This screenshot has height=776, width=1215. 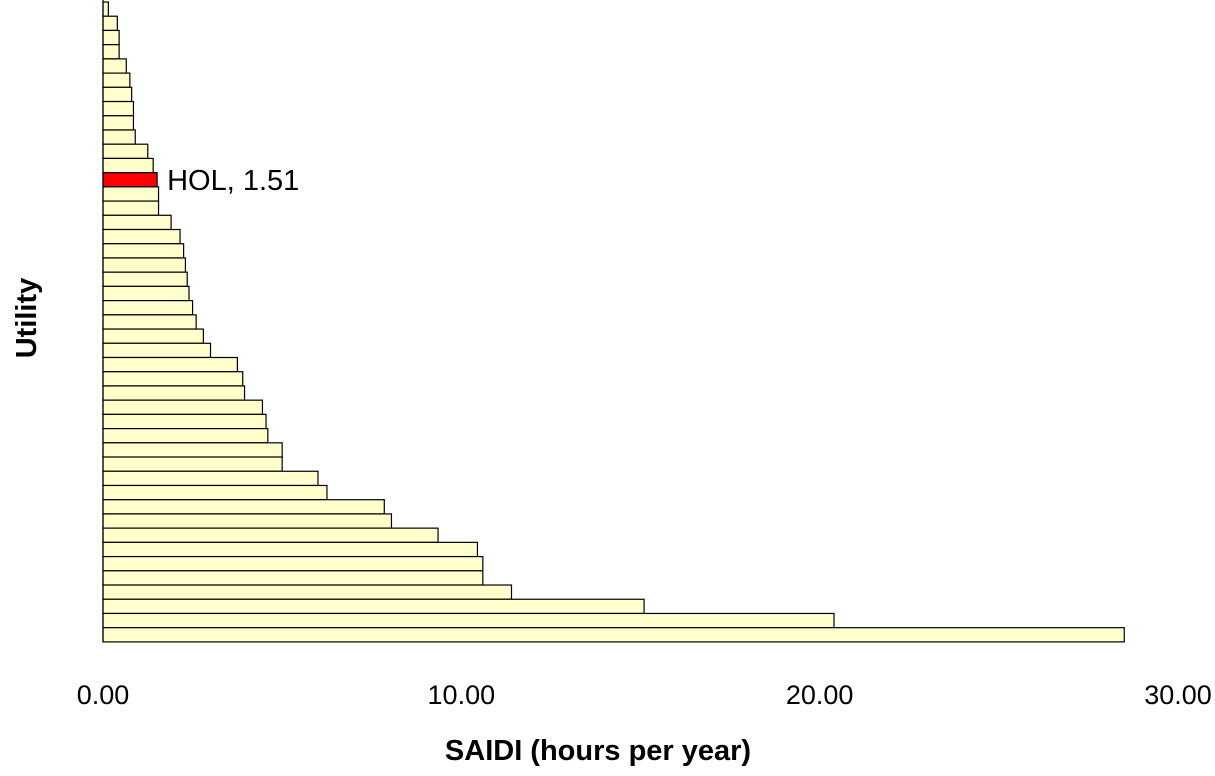 I want to click on x-tick-label: 30.00, so click(x=1178, y=695).